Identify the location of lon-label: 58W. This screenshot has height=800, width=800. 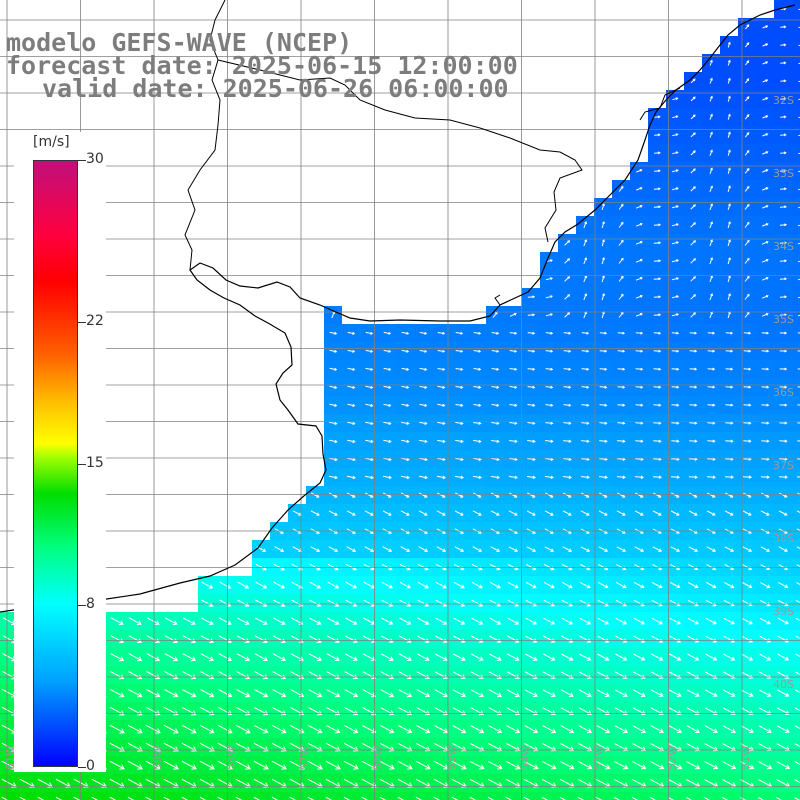
(231, 757).